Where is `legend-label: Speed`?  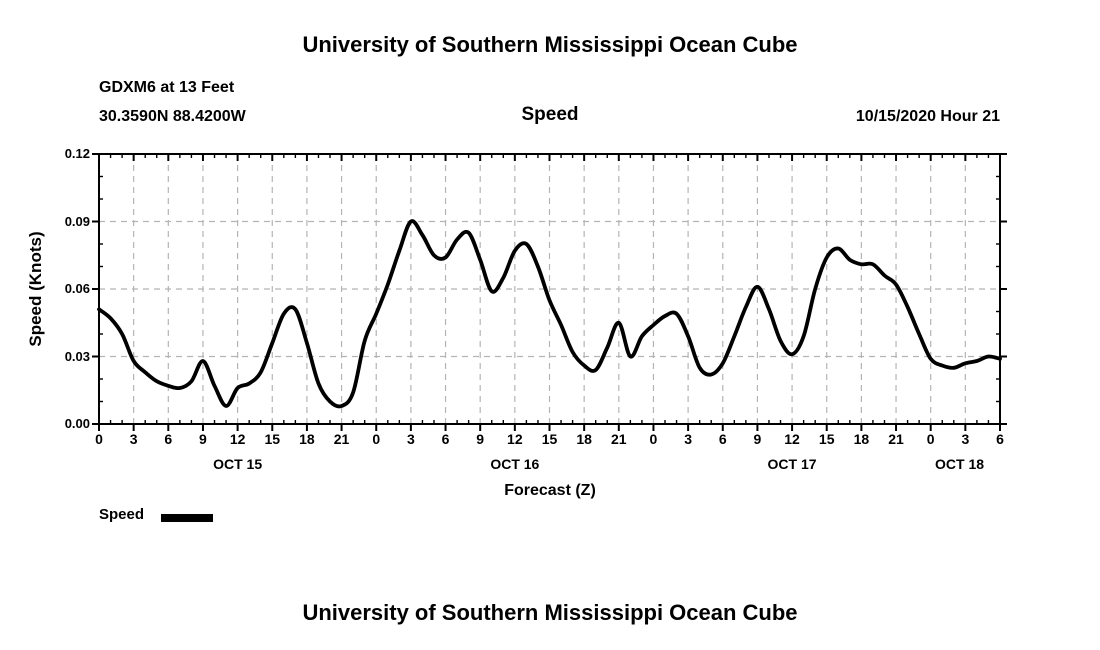 legend-label: Speed is located at coordinates (122, 514).